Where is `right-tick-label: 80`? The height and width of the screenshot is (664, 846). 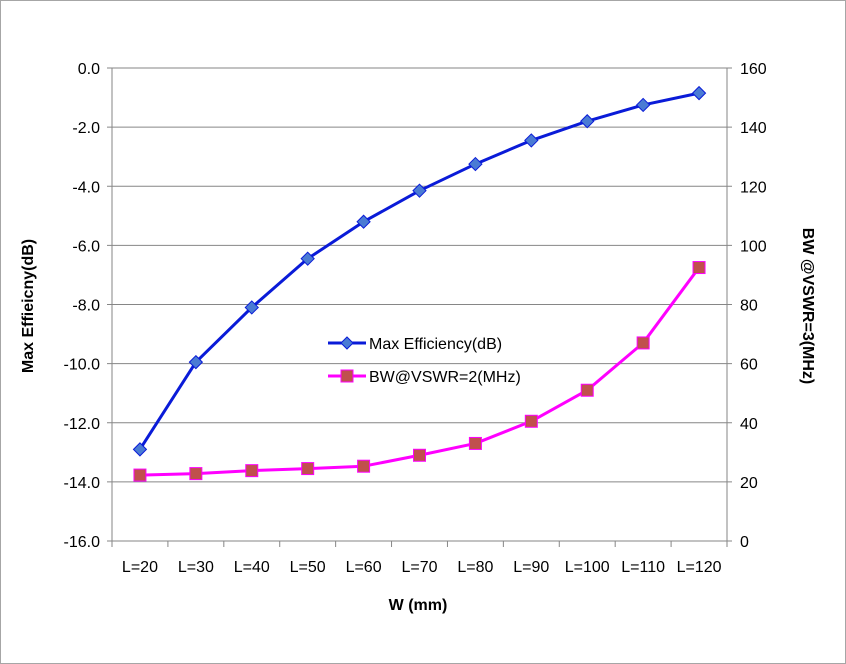 right-tick-label: 80 is located at coordinates (749, 306).